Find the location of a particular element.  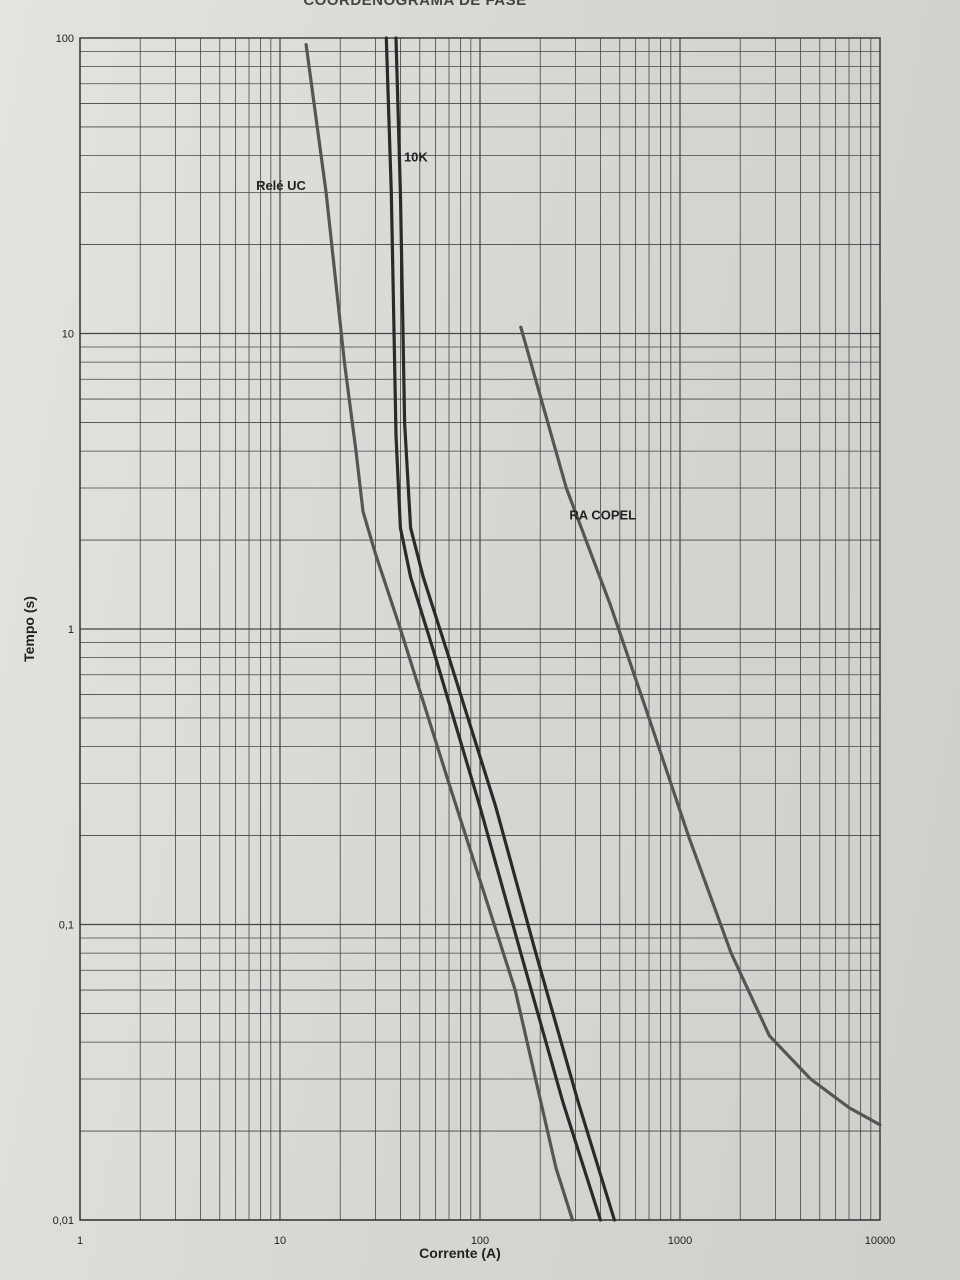

x-axis-ticks: 1 10 100 1000 10000 is located at coordinates (486, 1241).